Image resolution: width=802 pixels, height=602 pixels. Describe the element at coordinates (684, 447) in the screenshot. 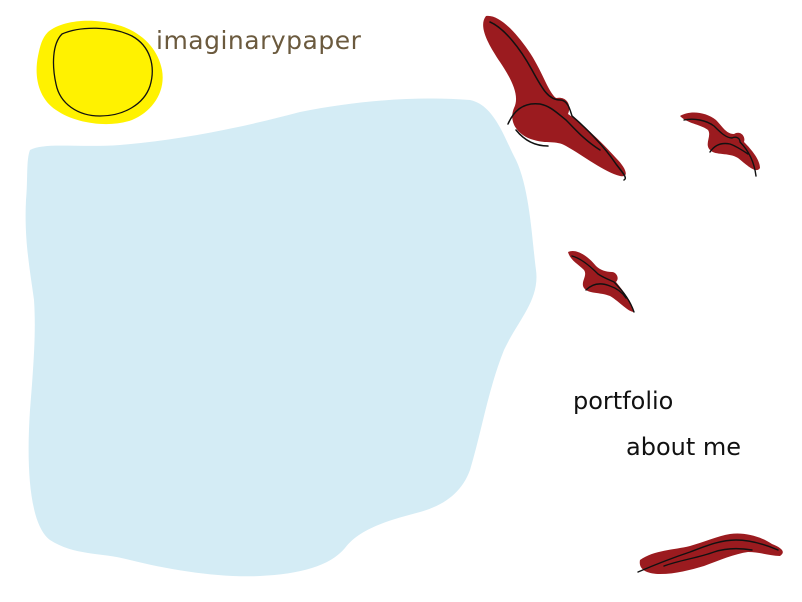

I see `nav-link-about-me: about me` at that location.